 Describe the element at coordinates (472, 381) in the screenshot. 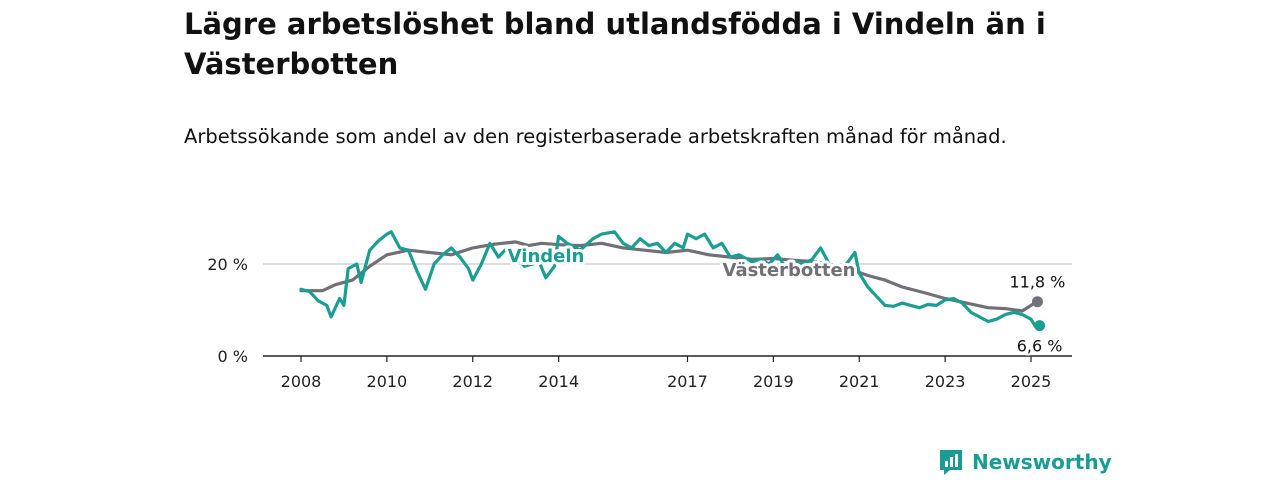

I see `x-tick-label: 2012` at that location.